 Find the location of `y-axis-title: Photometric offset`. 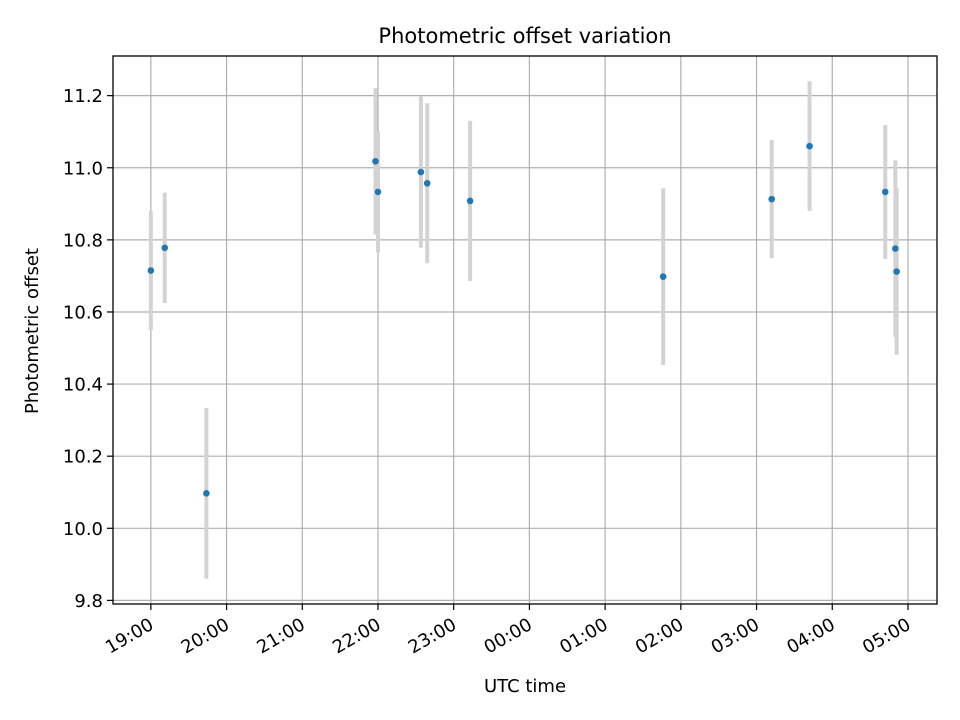

y-axis-title: Photometric offset is located at coordinates (32, 331).